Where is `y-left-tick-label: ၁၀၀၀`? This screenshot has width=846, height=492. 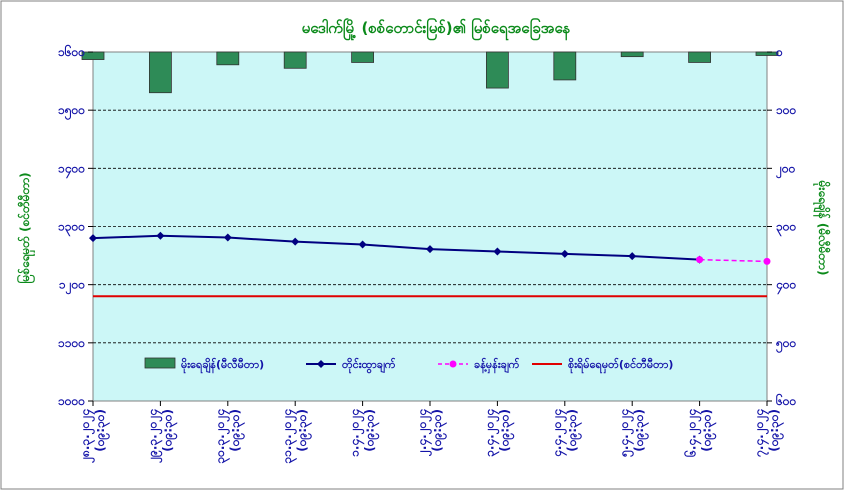
y-left-tick-label: ၁၀၀၀ is located at coordinates (71, 401).